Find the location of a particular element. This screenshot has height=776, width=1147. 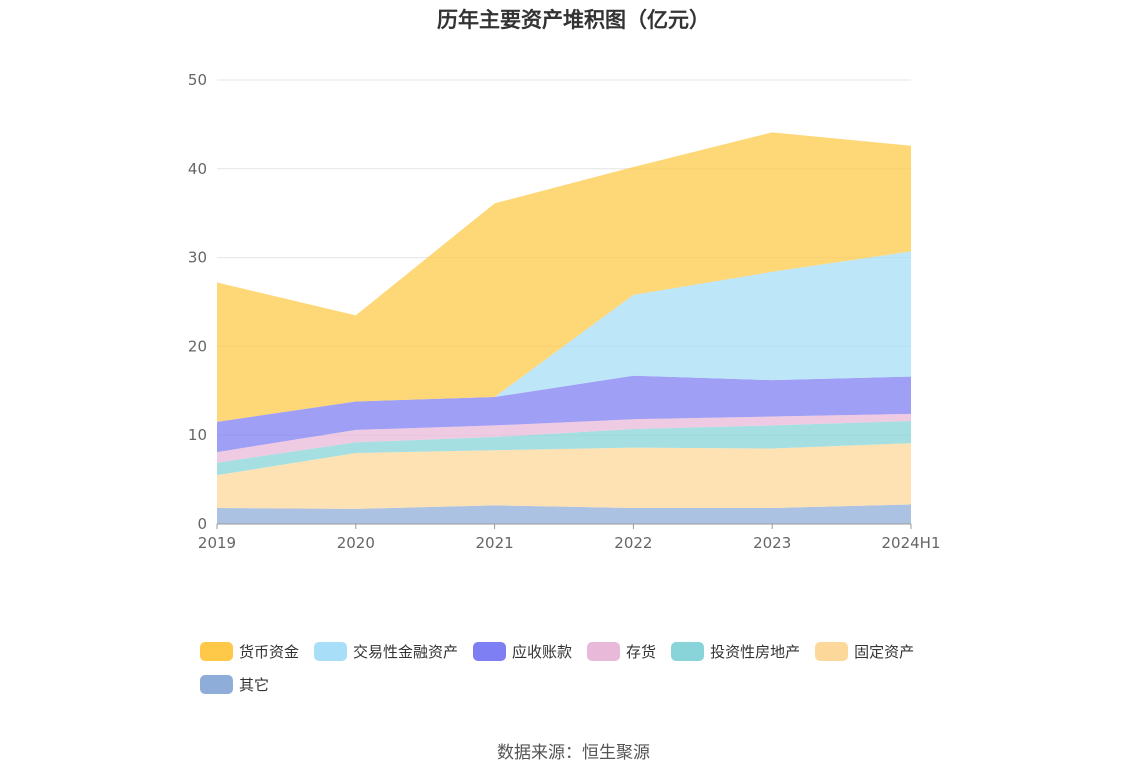

source-note: 数据来源：恒生聚源 is located at coordinates (573, 753).